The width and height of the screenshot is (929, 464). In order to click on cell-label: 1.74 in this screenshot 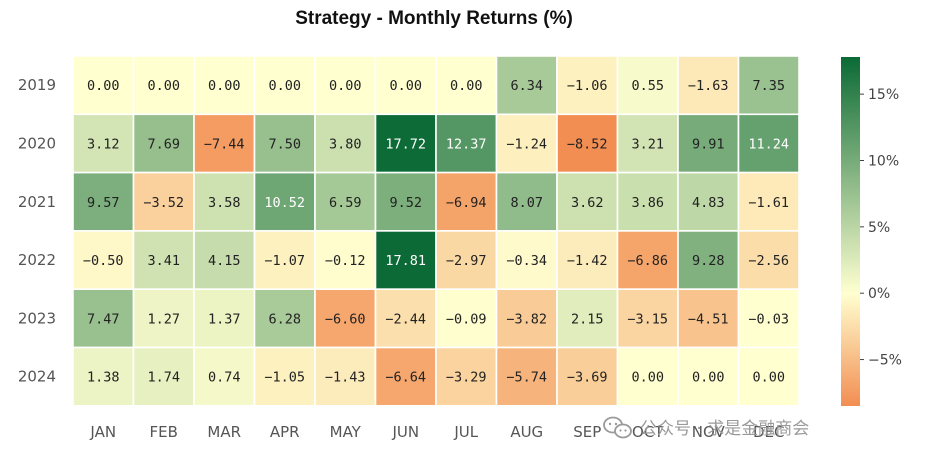, I will do `click(163, 378)`.